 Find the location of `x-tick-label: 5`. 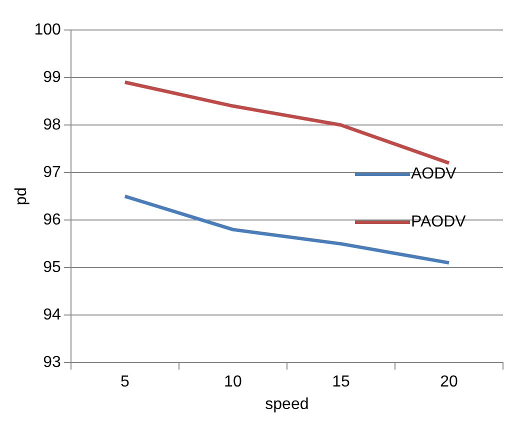

x-tick-label: 5 is located at coordinates (125, 382).